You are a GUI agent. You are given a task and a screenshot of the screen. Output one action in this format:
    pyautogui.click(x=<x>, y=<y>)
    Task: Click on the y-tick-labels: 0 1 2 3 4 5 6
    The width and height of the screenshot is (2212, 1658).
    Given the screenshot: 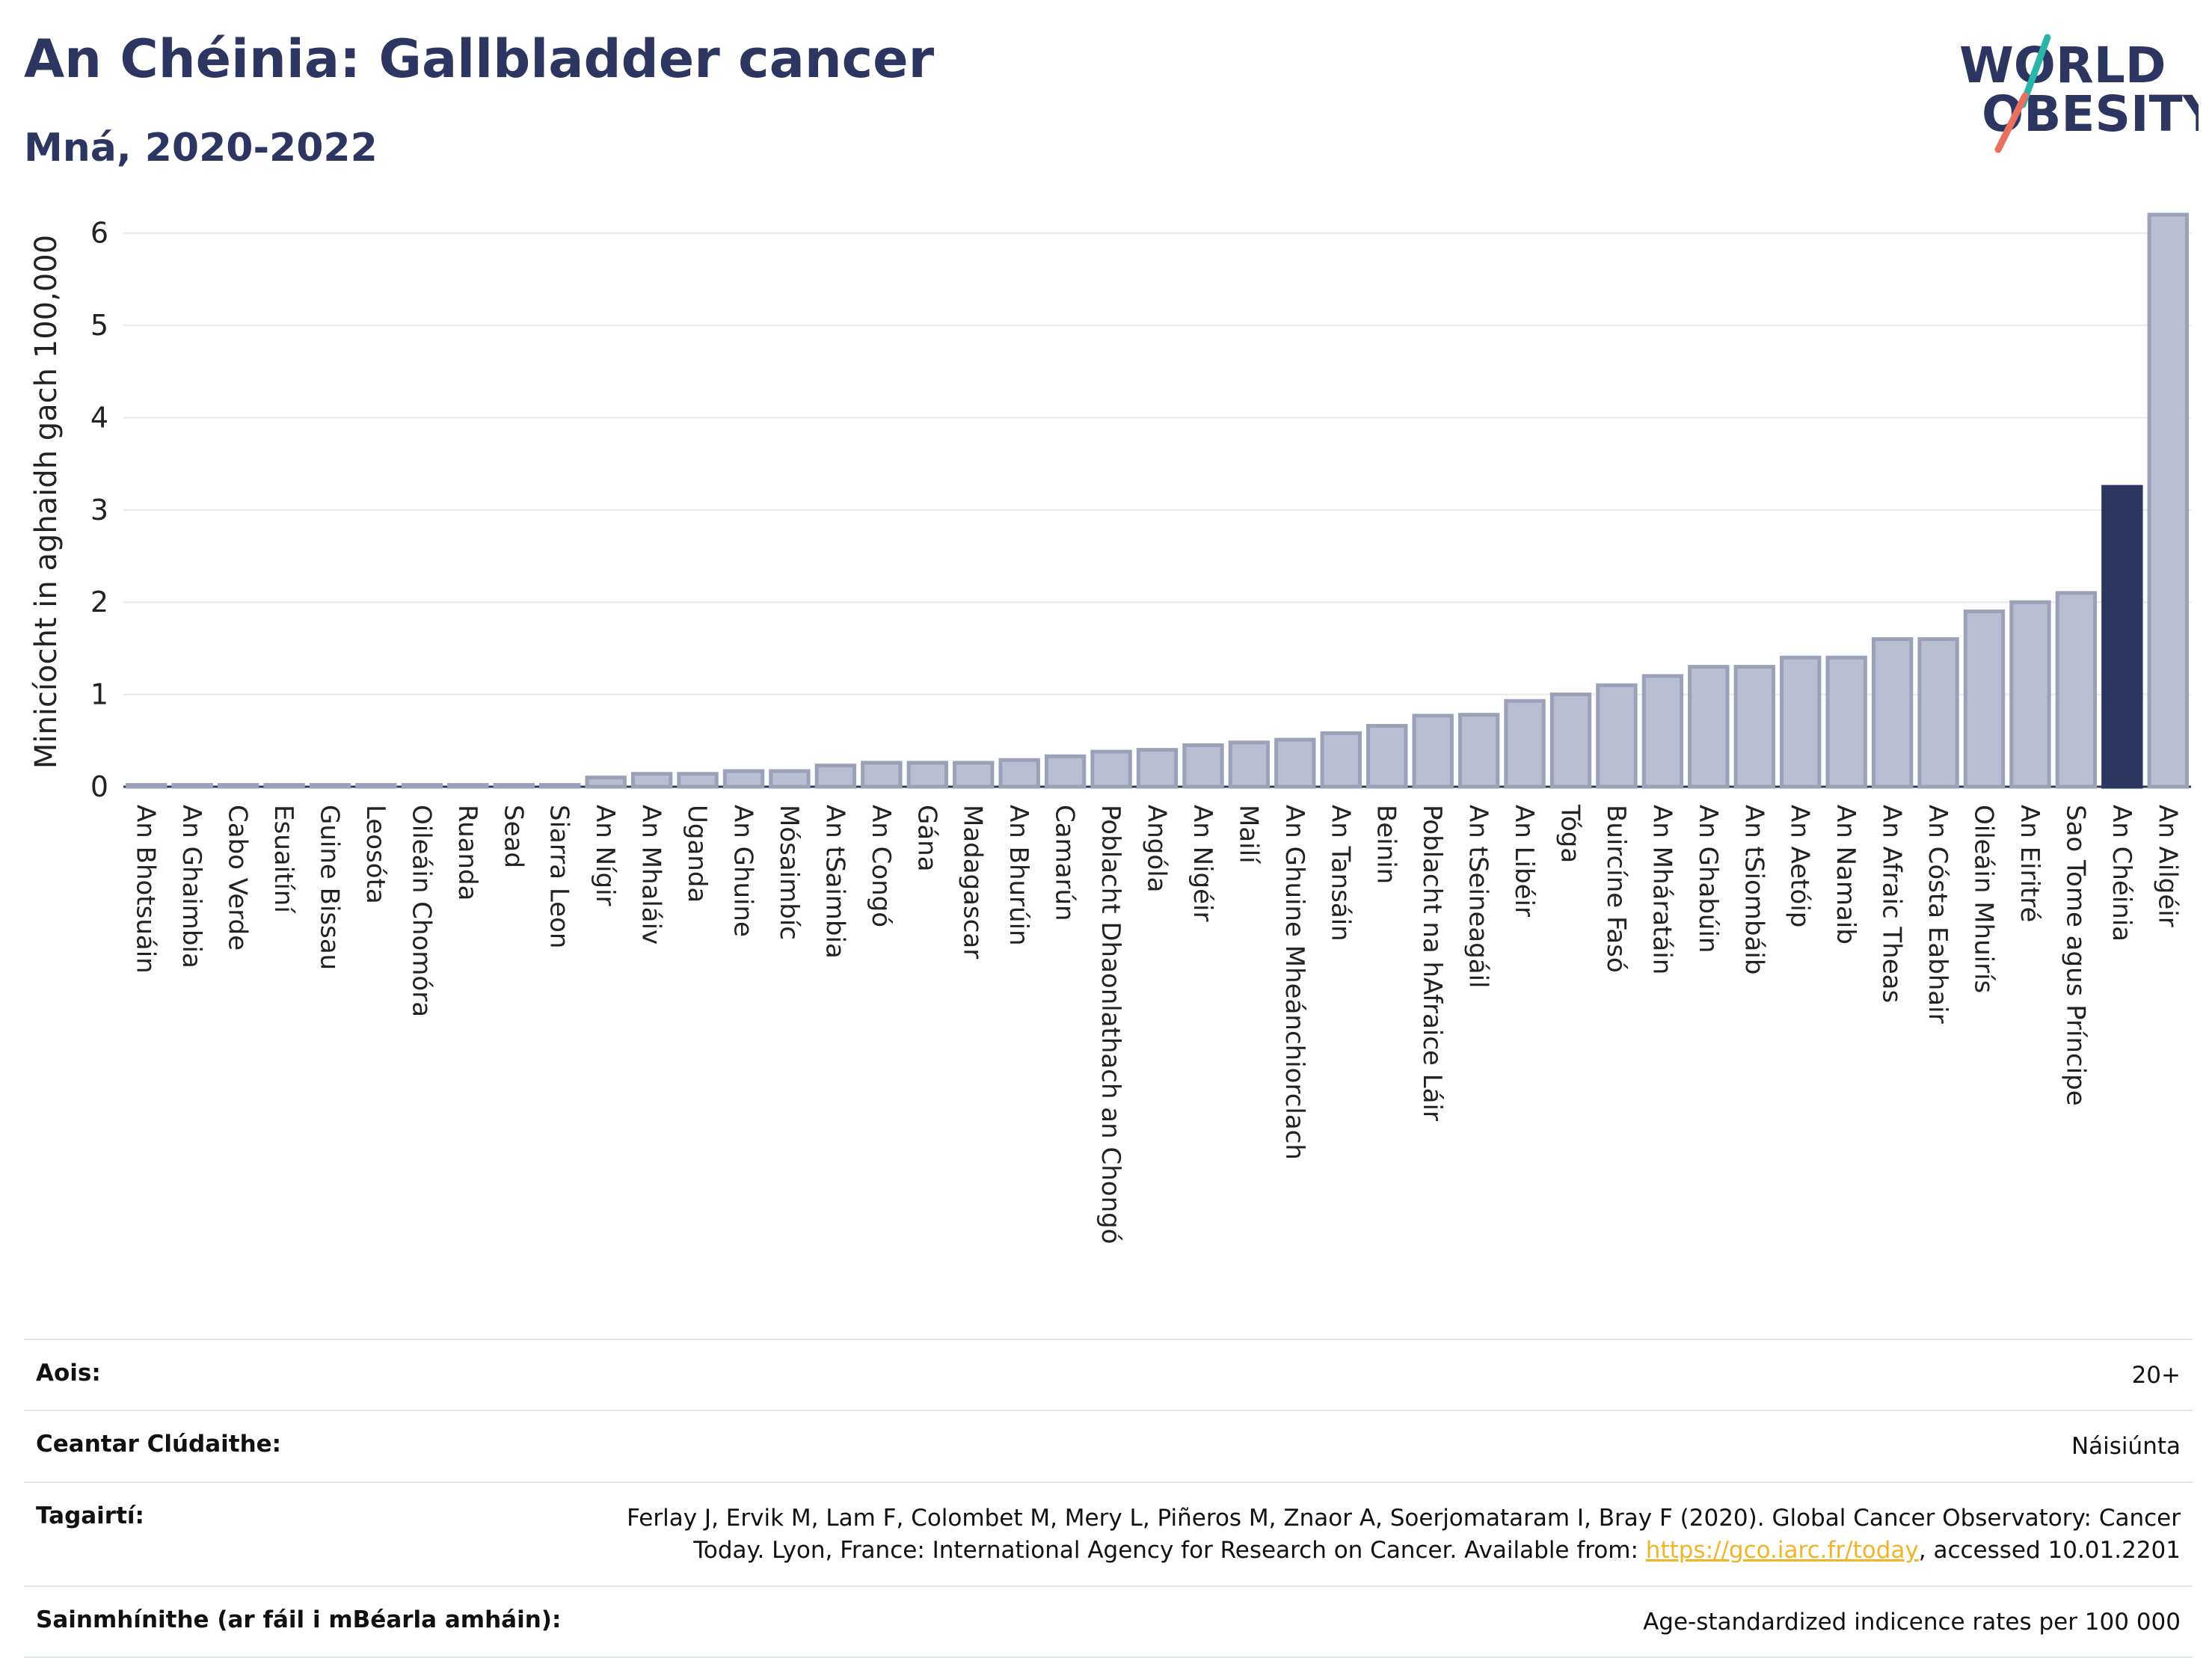 What is the action you would take?
    pyautogui.click(x=99, y=510)
    